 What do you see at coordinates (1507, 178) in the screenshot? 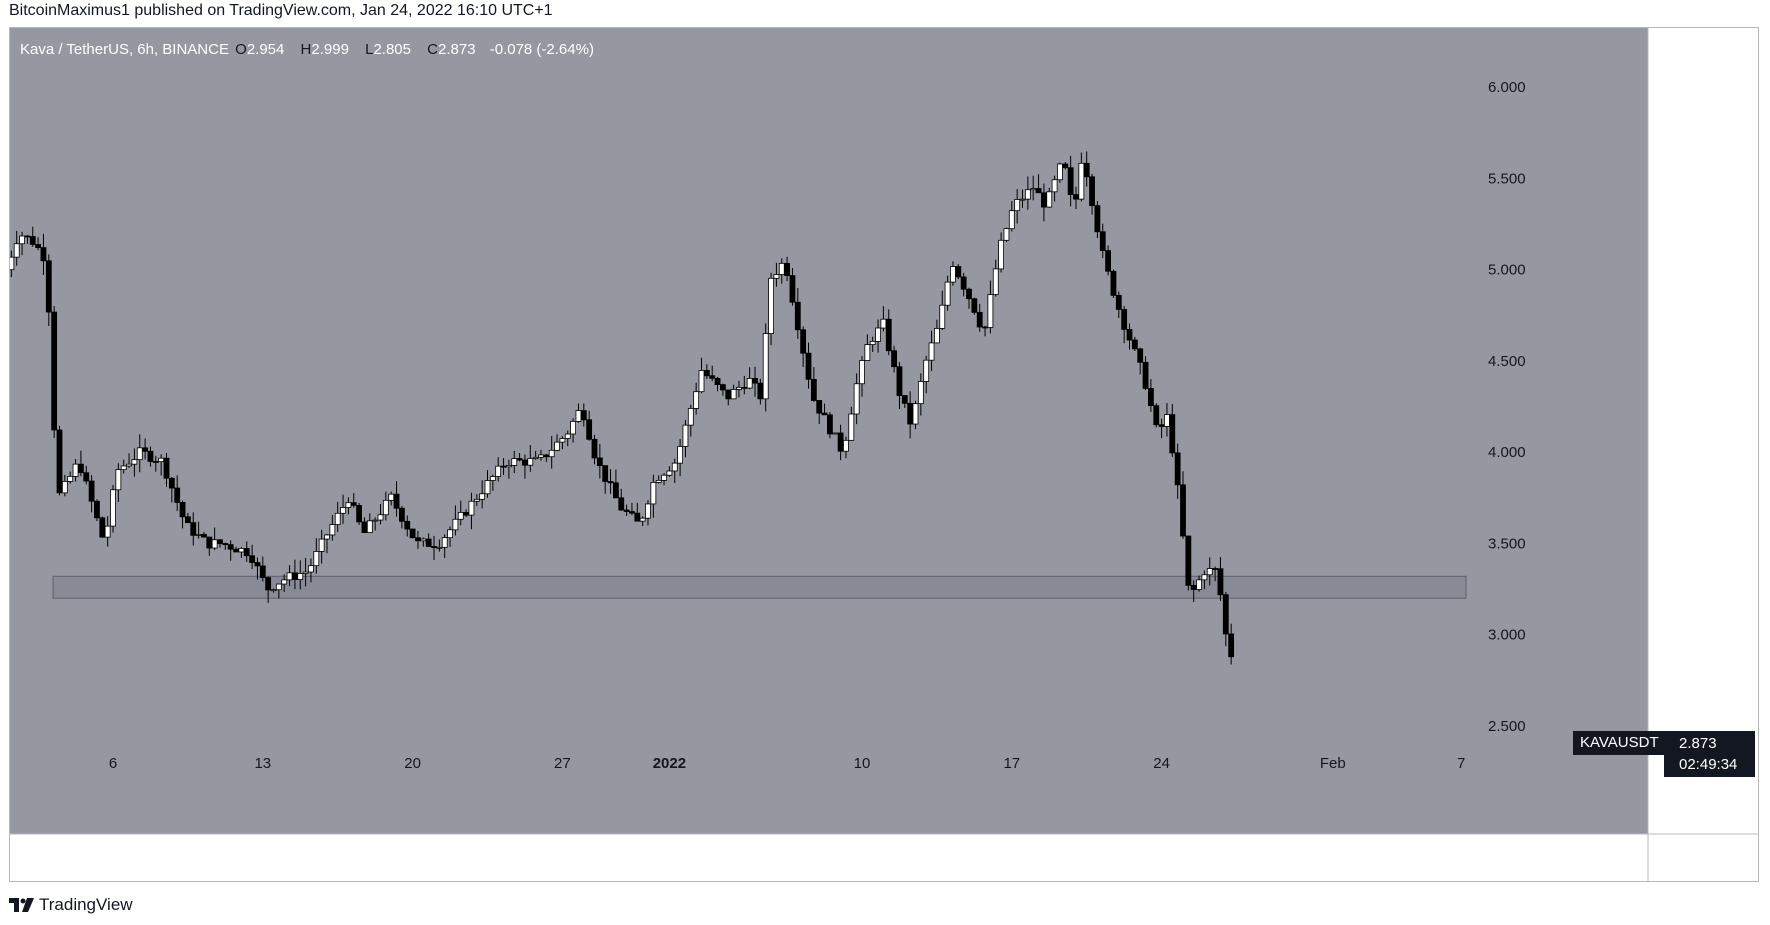
I see `y-tick-label: 5.500` at bounding box center [1507, 178].